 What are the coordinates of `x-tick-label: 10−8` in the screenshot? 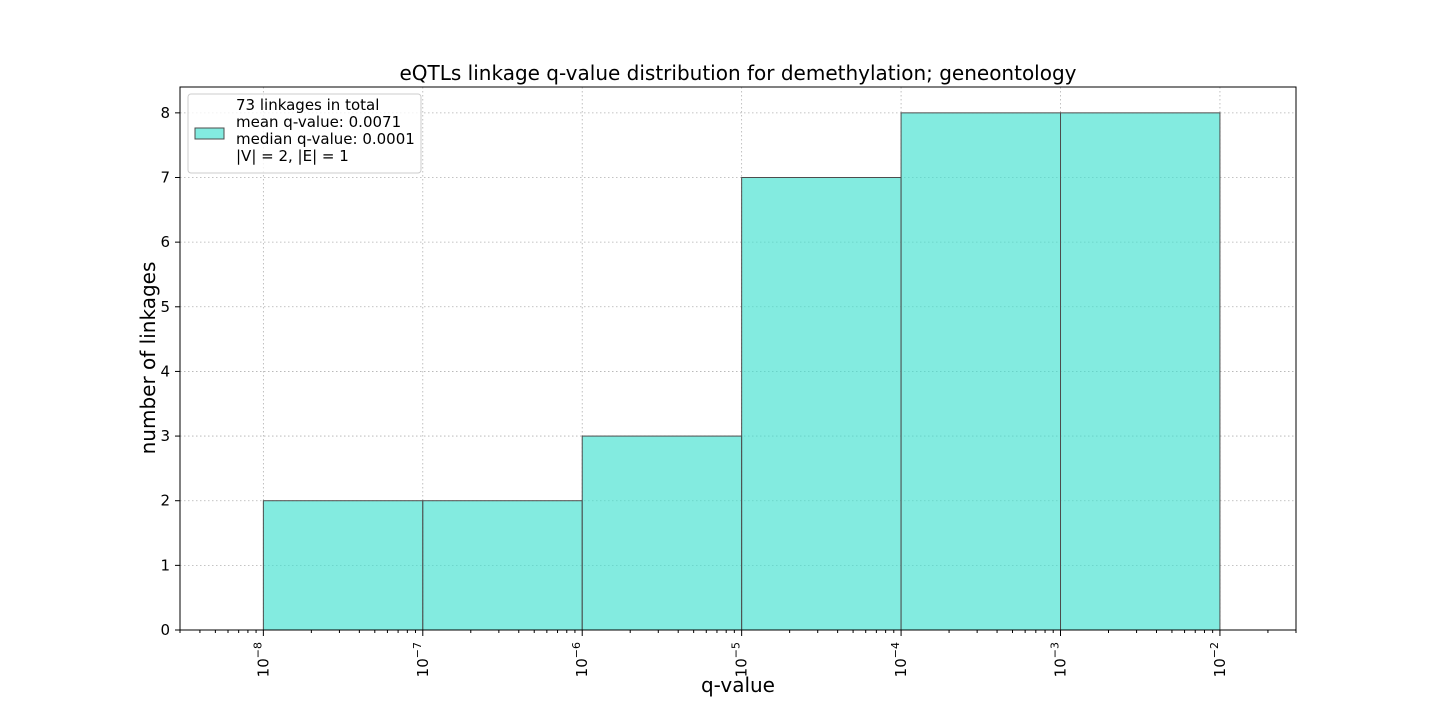 It's located at (261, 659).